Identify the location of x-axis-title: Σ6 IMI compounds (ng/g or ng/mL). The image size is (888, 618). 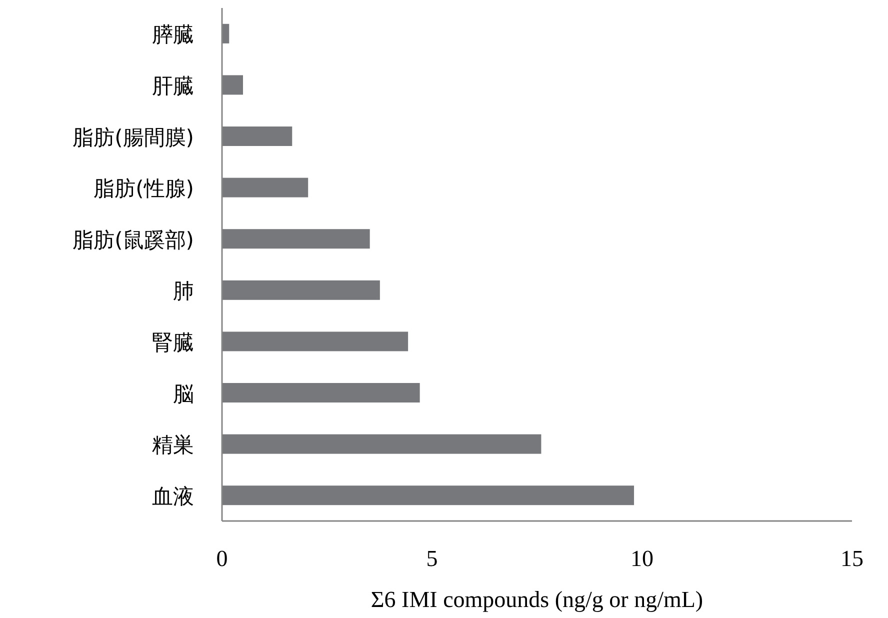
(537, 599).